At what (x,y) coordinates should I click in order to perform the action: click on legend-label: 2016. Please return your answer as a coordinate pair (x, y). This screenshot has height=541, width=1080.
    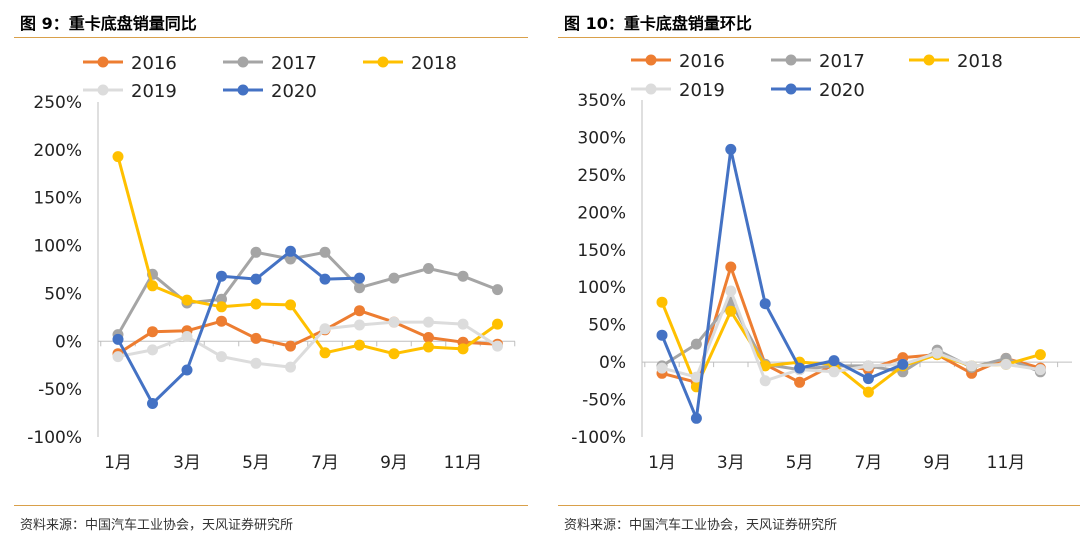
    Looking at the image, I should click on (154, 63).